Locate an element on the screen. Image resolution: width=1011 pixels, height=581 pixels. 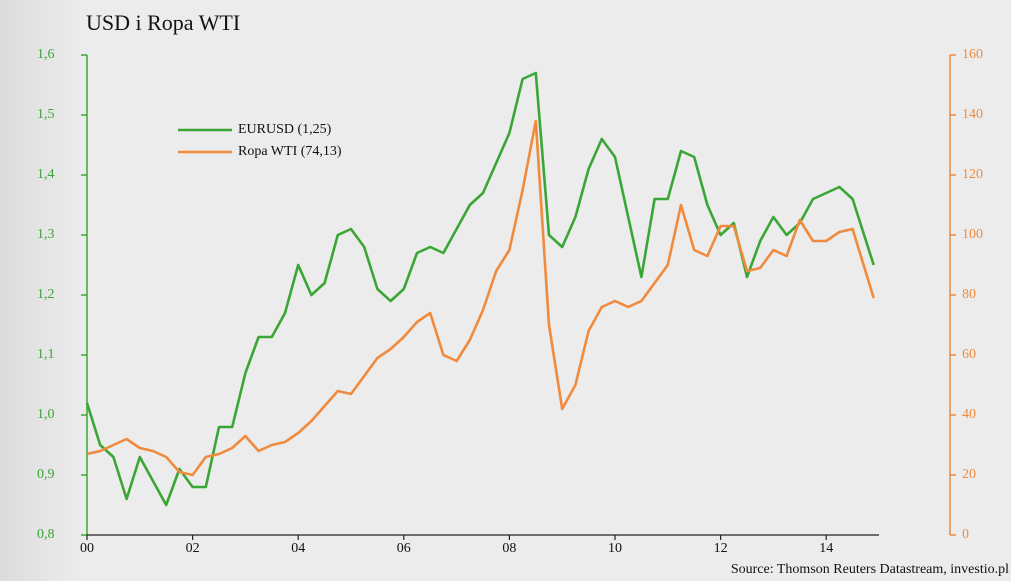
y2-tick-label: 120 is located at coordinates (972, 174).